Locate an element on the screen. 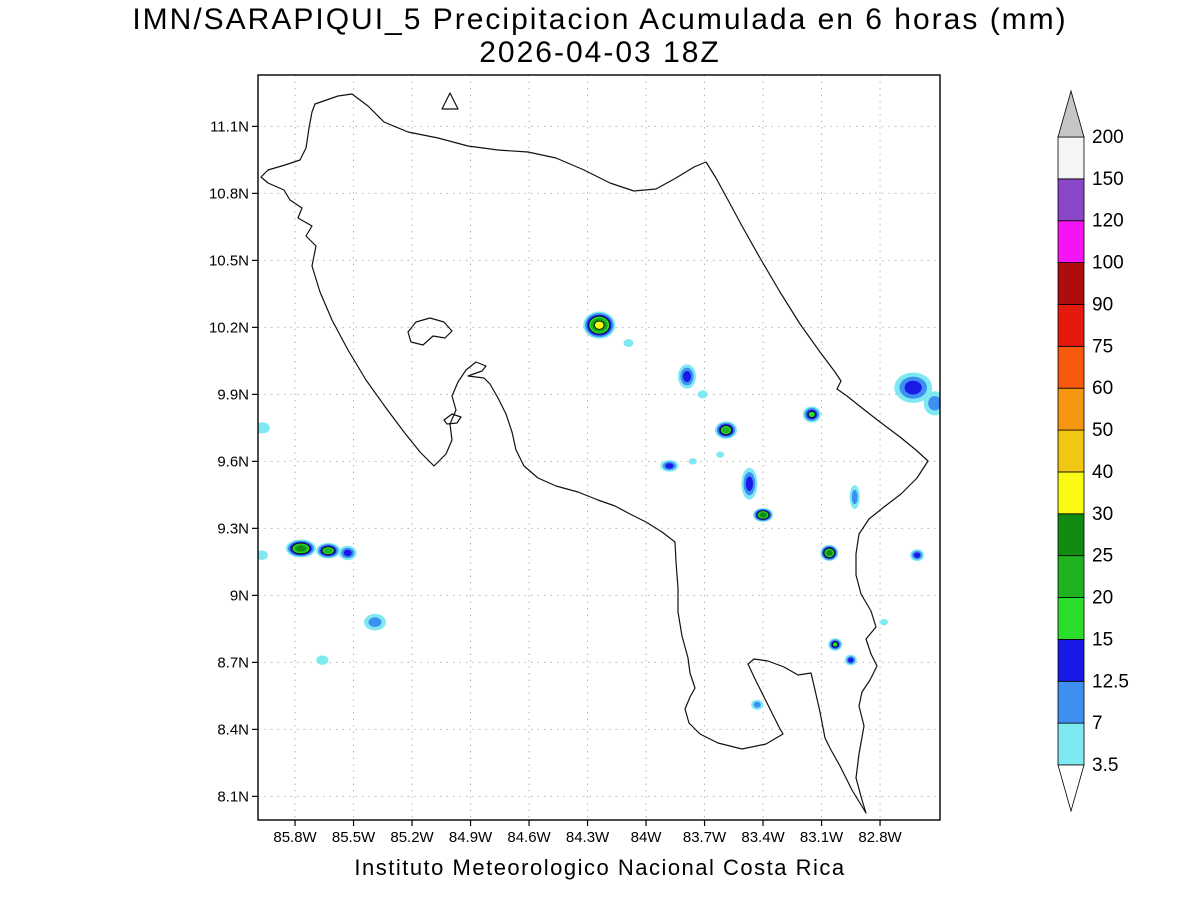  y-tick-label: 8.4N is located at coordinates (233, 729).